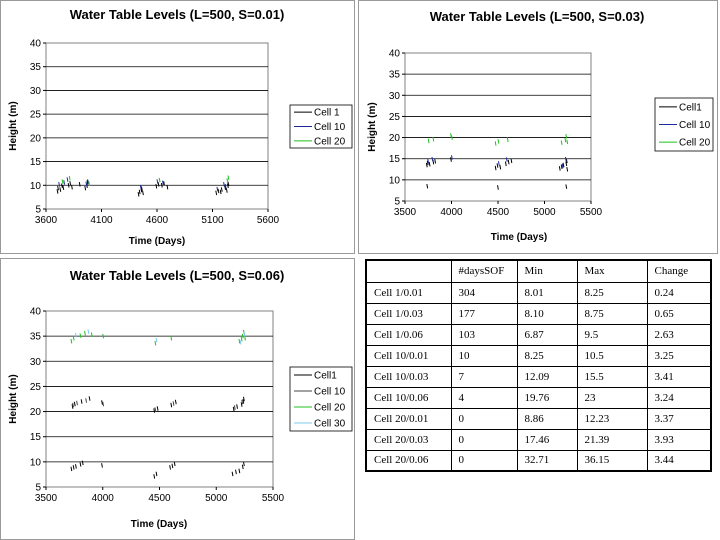 The image size is (720, 540). Describe the element at coordinates (538, 271) in the screenshot. I see `table-header-row: #daysSOF Min Max Change` at that location.